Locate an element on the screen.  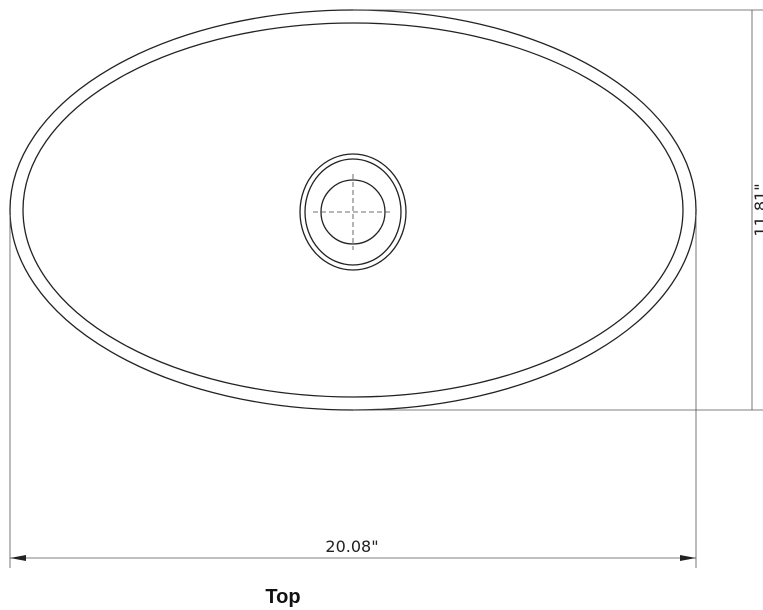
drain-ring is located at coordinates (353, 212).